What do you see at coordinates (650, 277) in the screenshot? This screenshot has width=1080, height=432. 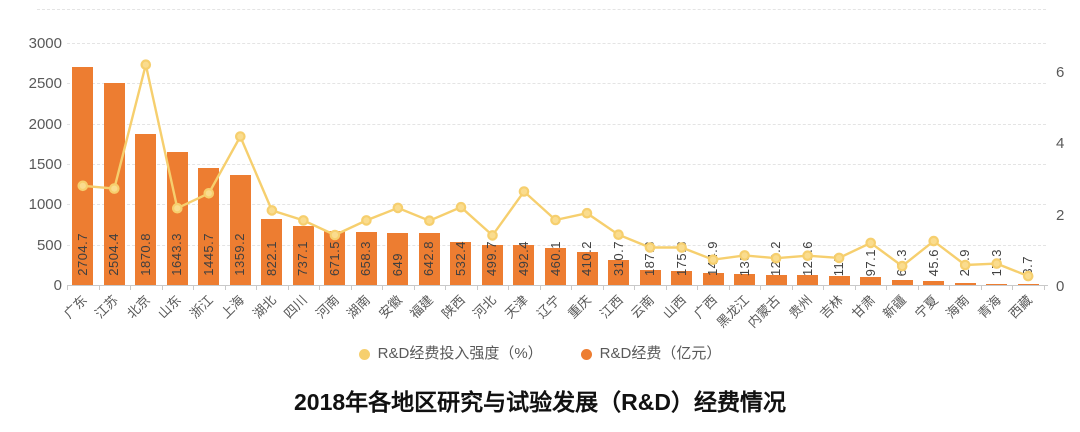 I see `bar-云南` at bounding box center [650, 277].